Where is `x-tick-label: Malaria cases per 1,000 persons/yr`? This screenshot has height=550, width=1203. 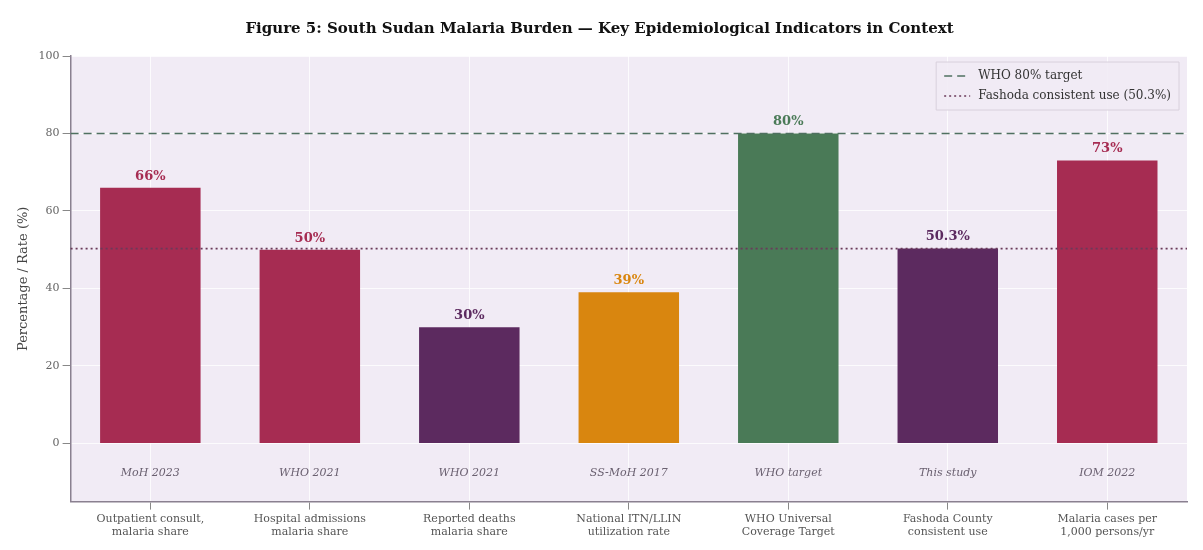
x-tick-label: Malaria cases per 1,000 persons/yr is located at coordinates (1107, 525).